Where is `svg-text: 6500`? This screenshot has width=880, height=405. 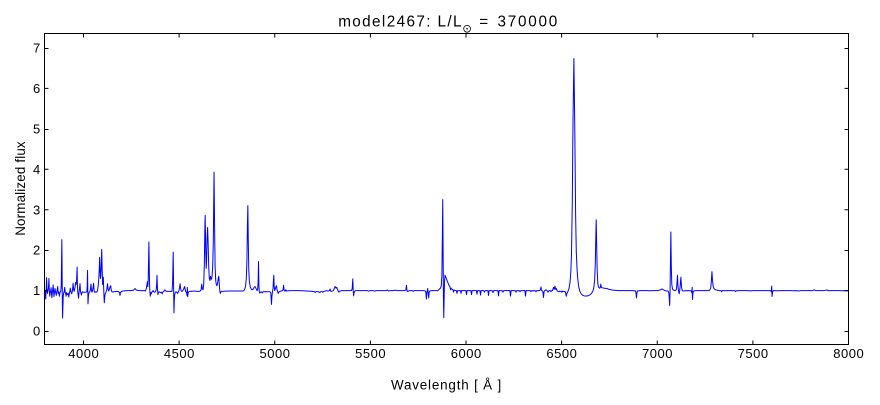
svg-text: 6500 is located at coordinates (561, 353).